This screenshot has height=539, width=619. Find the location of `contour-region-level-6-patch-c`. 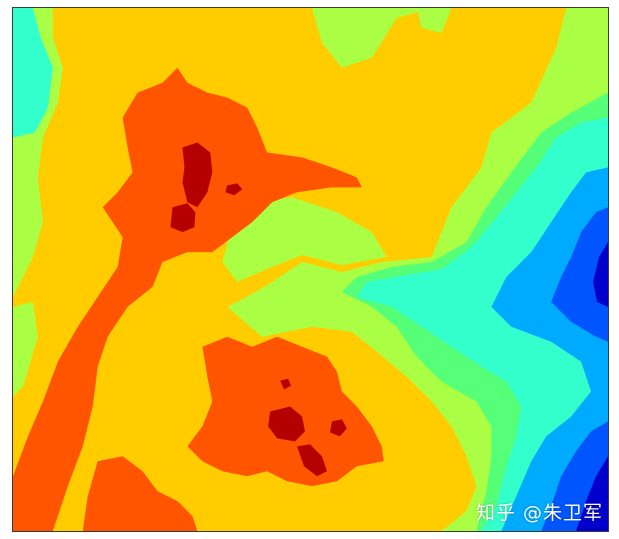

contour-region-level-6-patch-c is located at coordinates (304, 239).